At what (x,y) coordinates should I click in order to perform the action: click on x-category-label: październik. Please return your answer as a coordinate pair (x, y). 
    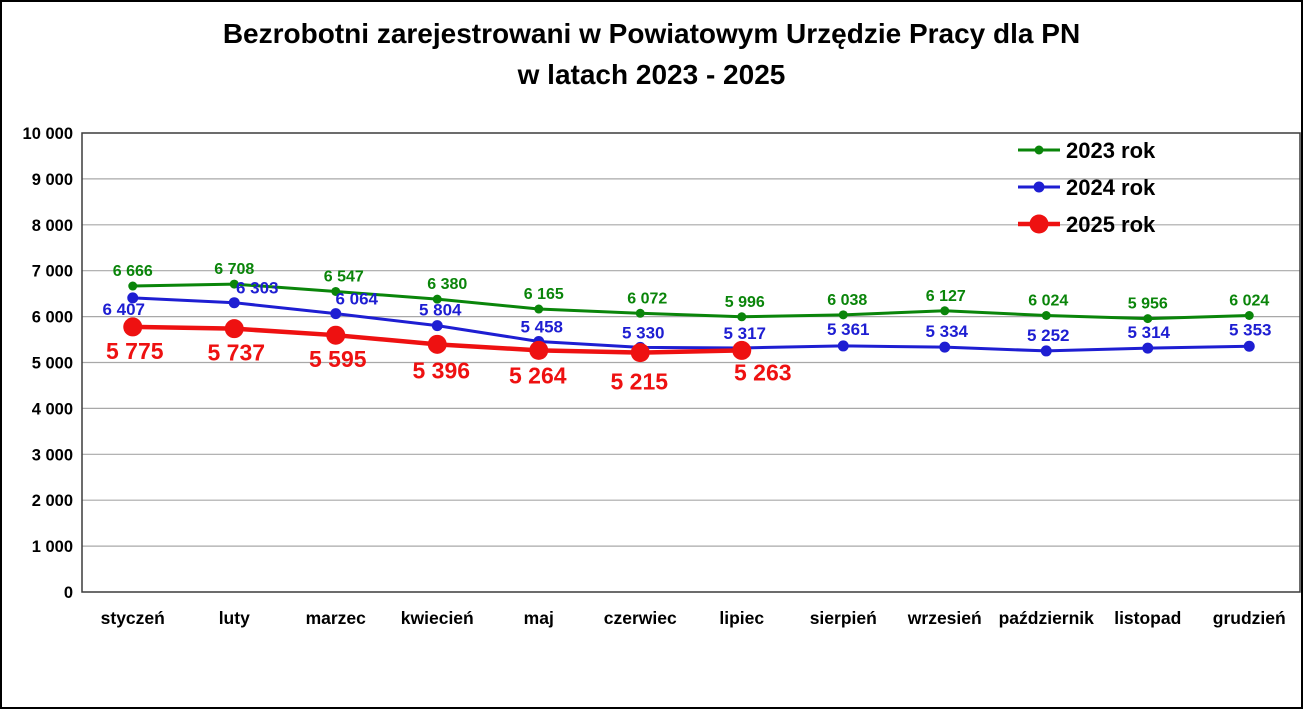
    Looking at the image, I should click on (1047, 618).